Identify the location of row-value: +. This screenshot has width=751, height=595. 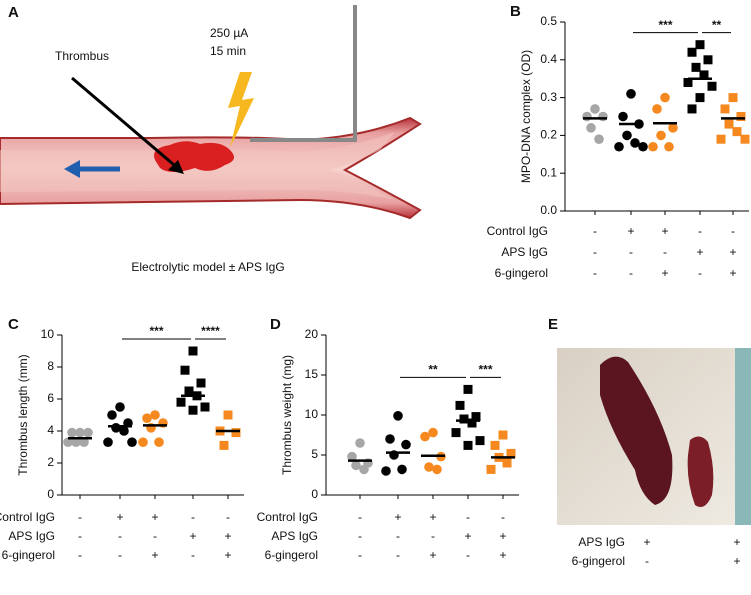
(736, 561).